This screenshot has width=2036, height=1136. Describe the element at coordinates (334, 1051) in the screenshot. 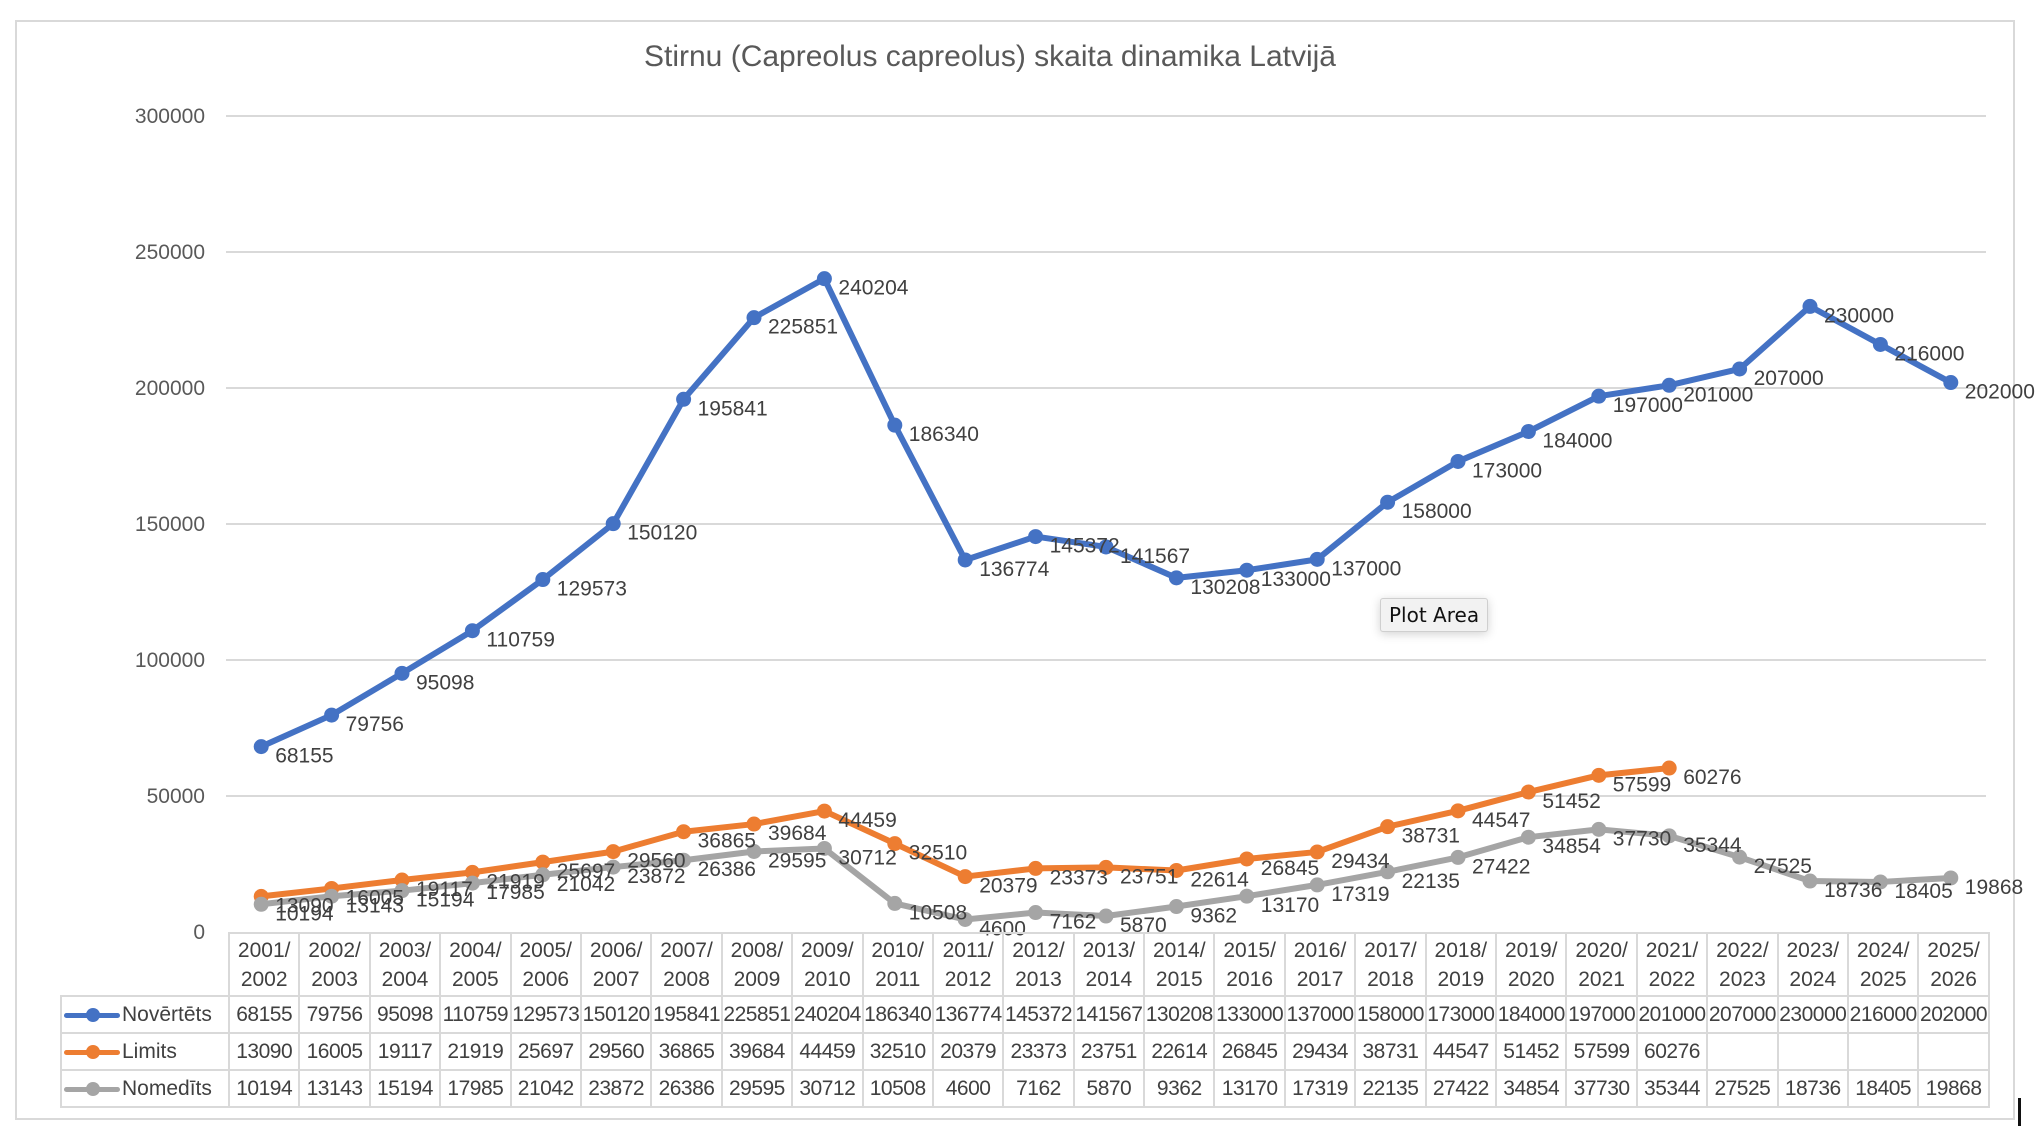

I see `table-cell: 16005` at that location.